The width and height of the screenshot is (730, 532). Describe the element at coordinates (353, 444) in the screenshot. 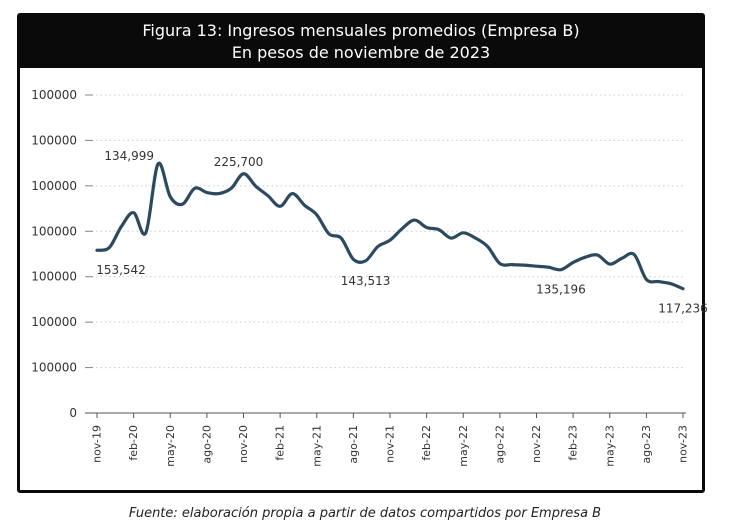

I see `x-tick-label: ago-21` at that location.